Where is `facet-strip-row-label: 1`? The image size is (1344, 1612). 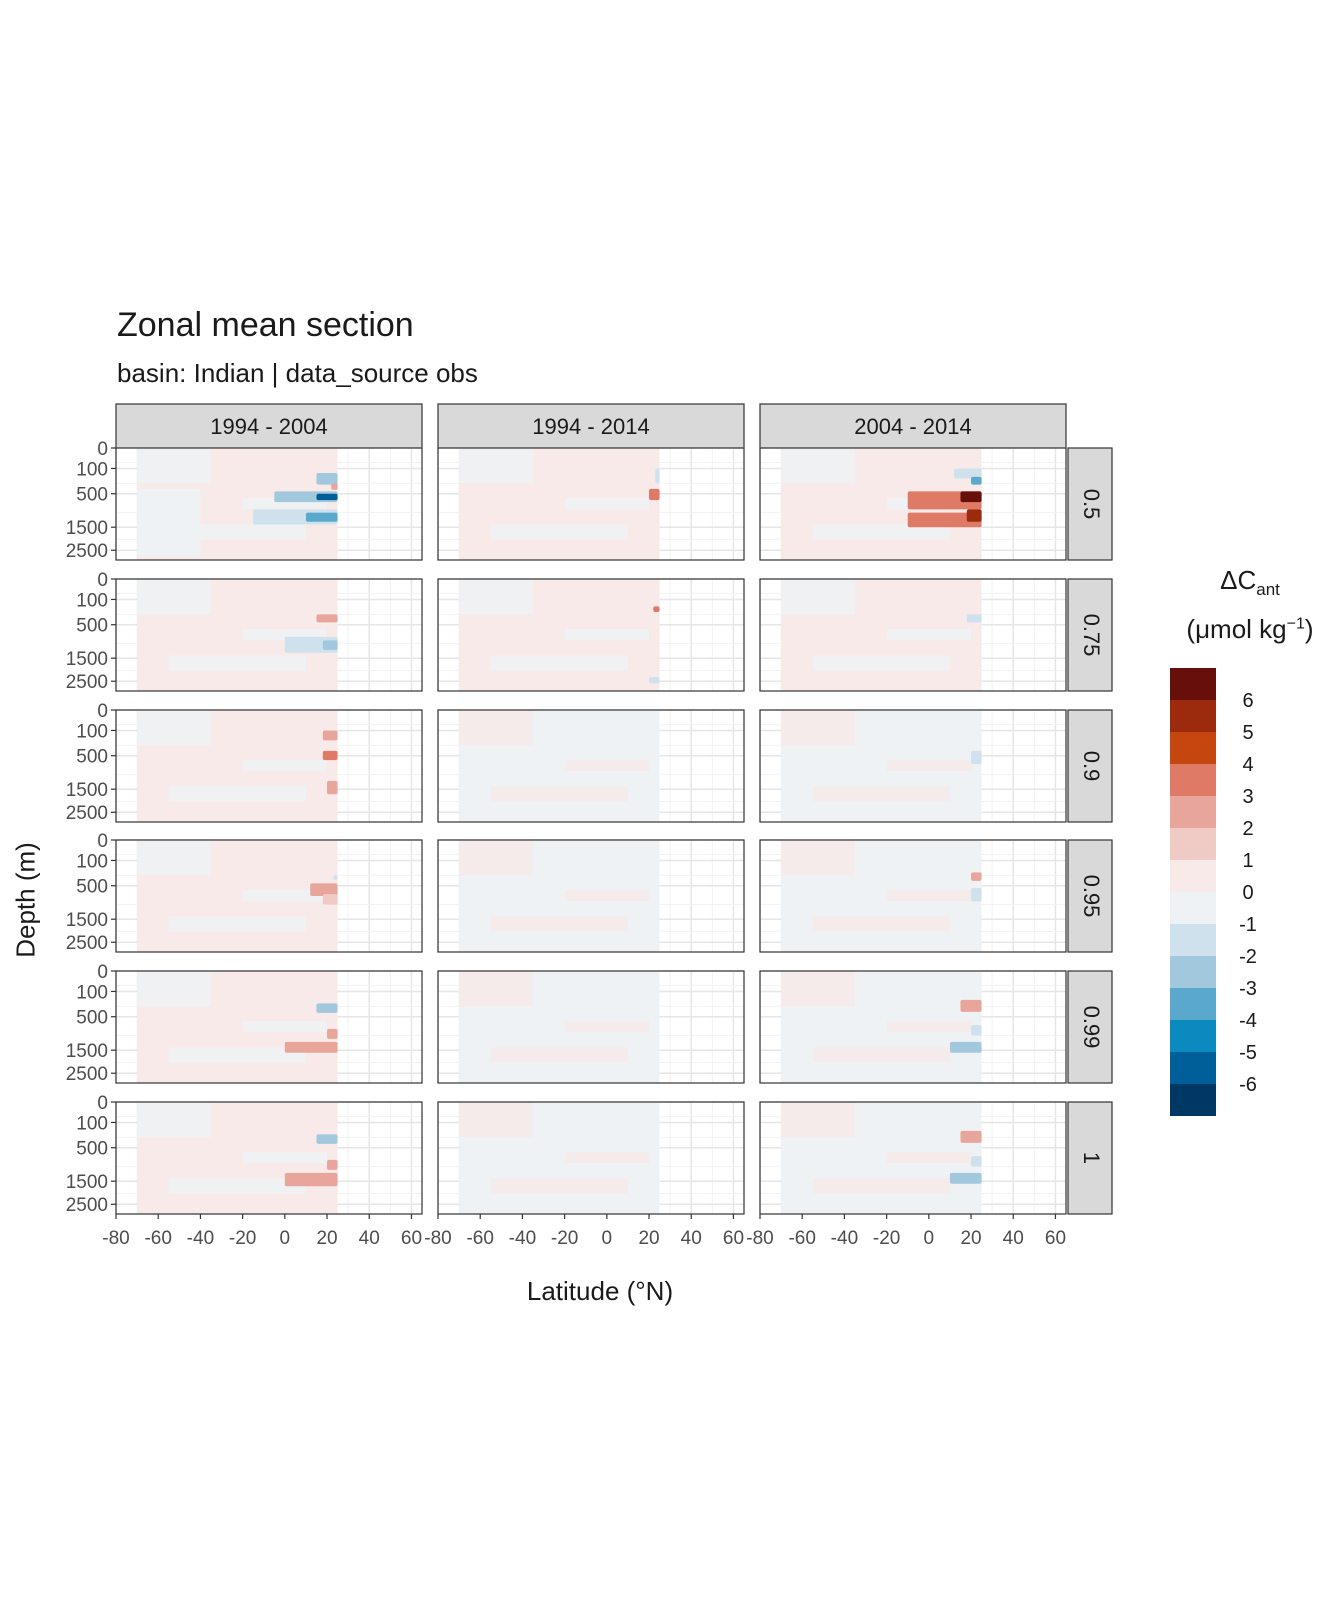
facet-strip-row-label: 1 is located at coordinates (1091, 1158).